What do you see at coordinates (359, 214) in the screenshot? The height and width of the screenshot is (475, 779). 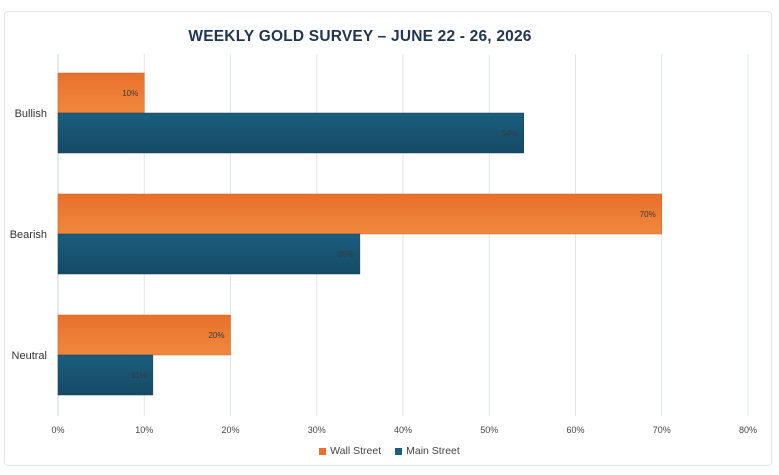 I see `bar-wall-street-bearish` at bounding box center [359, 214].